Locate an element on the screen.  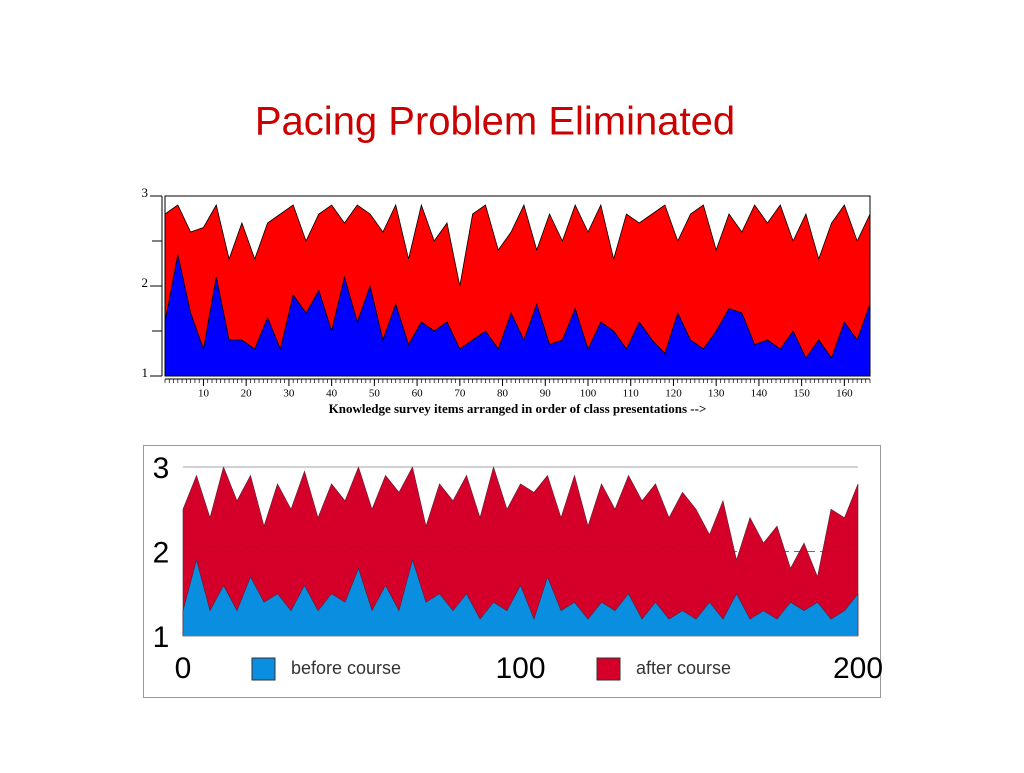
x-tick-label: 60 is located at coordinates (418, 394).